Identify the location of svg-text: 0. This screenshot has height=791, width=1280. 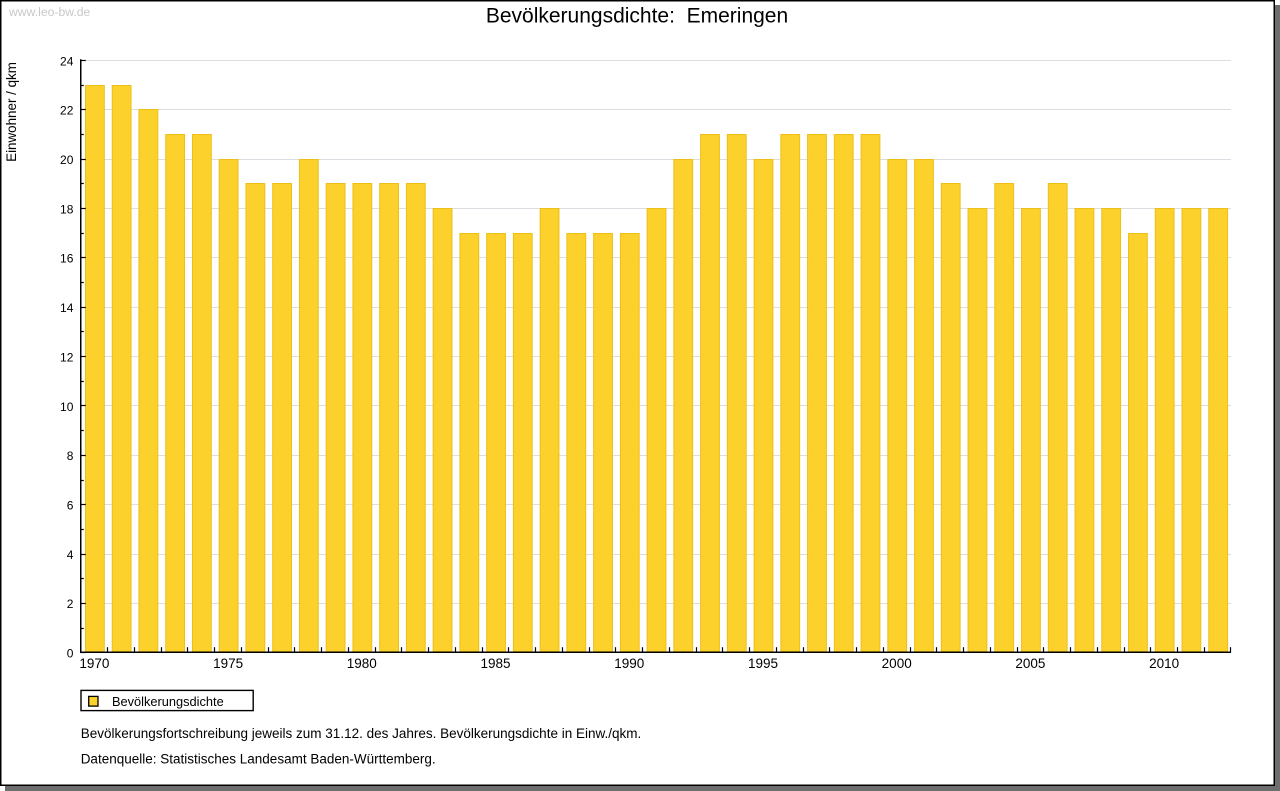
(70, 654).